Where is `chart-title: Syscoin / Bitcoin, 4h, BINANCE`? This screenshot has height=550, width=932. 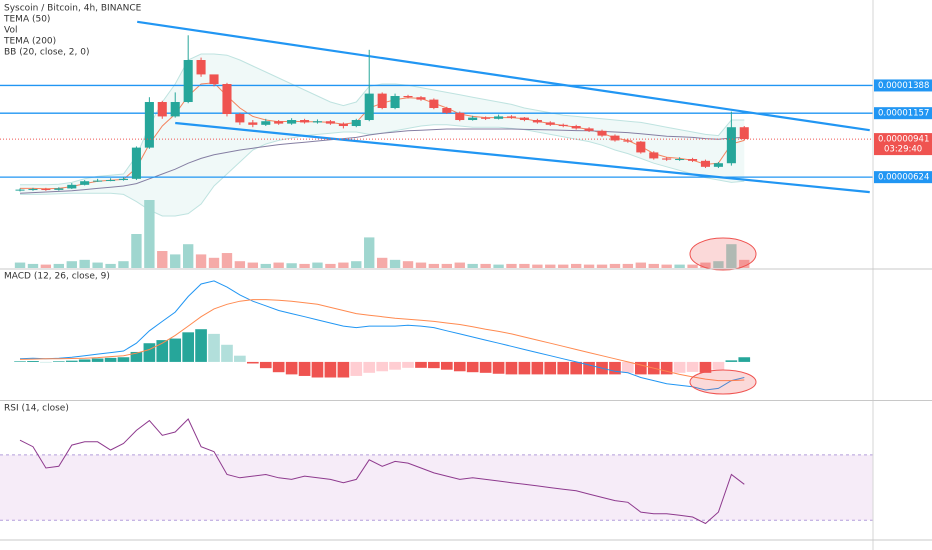 chart-title: Syscoin / Bitcoin, 4h, BINANCE is located at coordinates (73, 9).